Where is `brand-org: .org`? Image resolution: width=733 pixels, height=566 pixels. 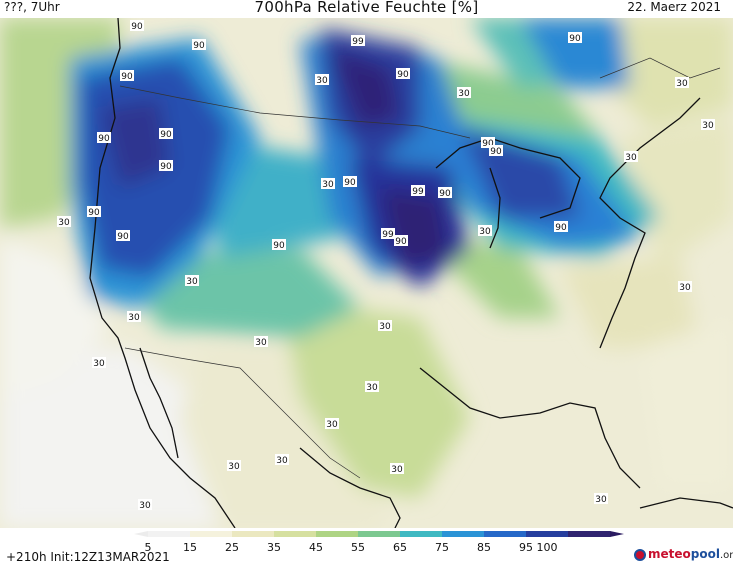 brand-org: .org is located at coordinates (726, 555).